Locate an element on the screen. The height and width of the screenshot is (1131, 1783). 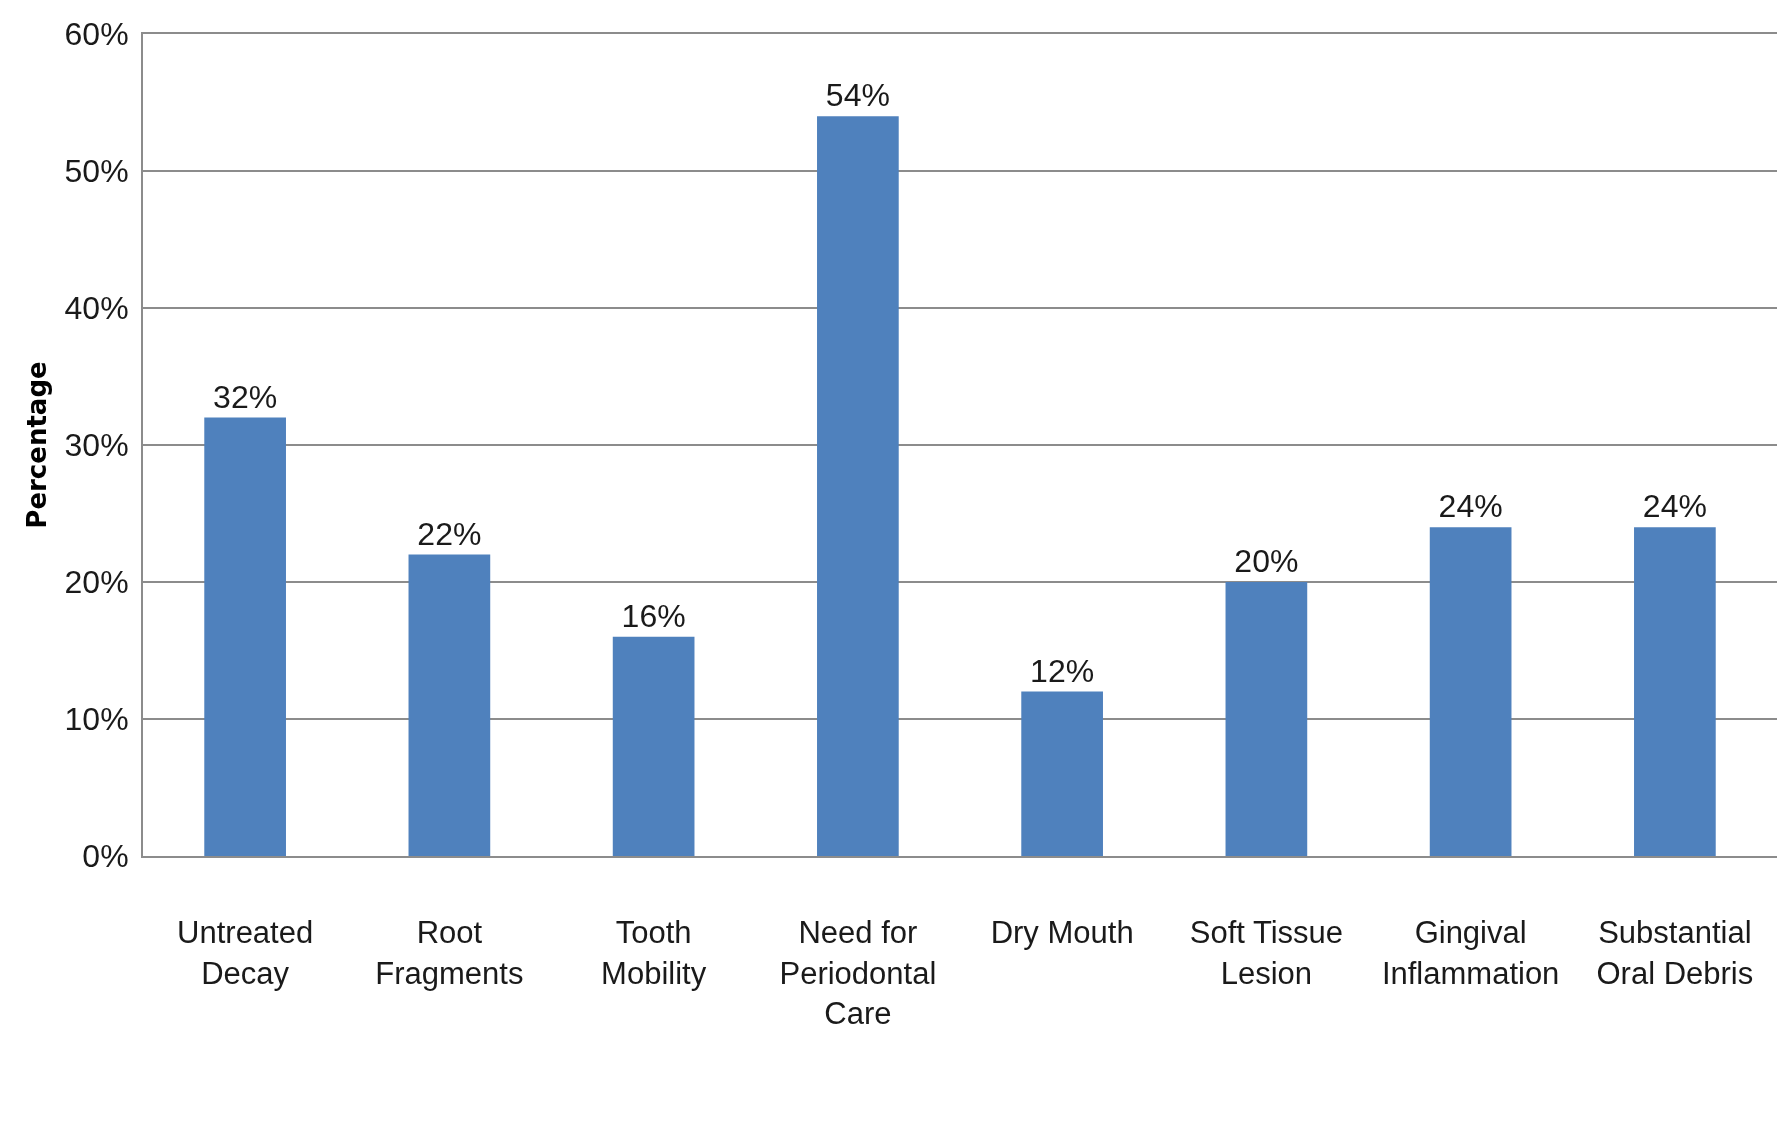
x-tick-label: Dry Mouth is located at coordinates (1062, 933).